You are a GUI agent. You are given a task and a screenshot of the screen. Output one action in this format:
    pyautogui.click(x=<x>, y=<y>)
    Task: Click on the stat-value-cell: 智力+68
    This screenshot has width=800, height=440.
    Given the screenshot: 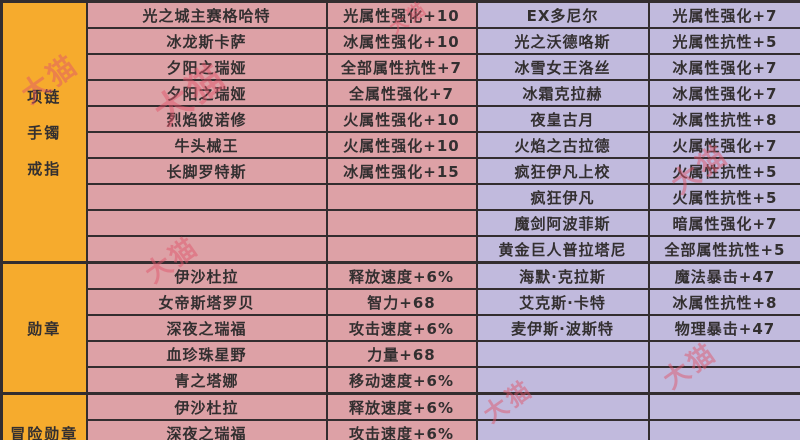 What is the action you would take?
    pyautogui.click(x=401, y=302)
    